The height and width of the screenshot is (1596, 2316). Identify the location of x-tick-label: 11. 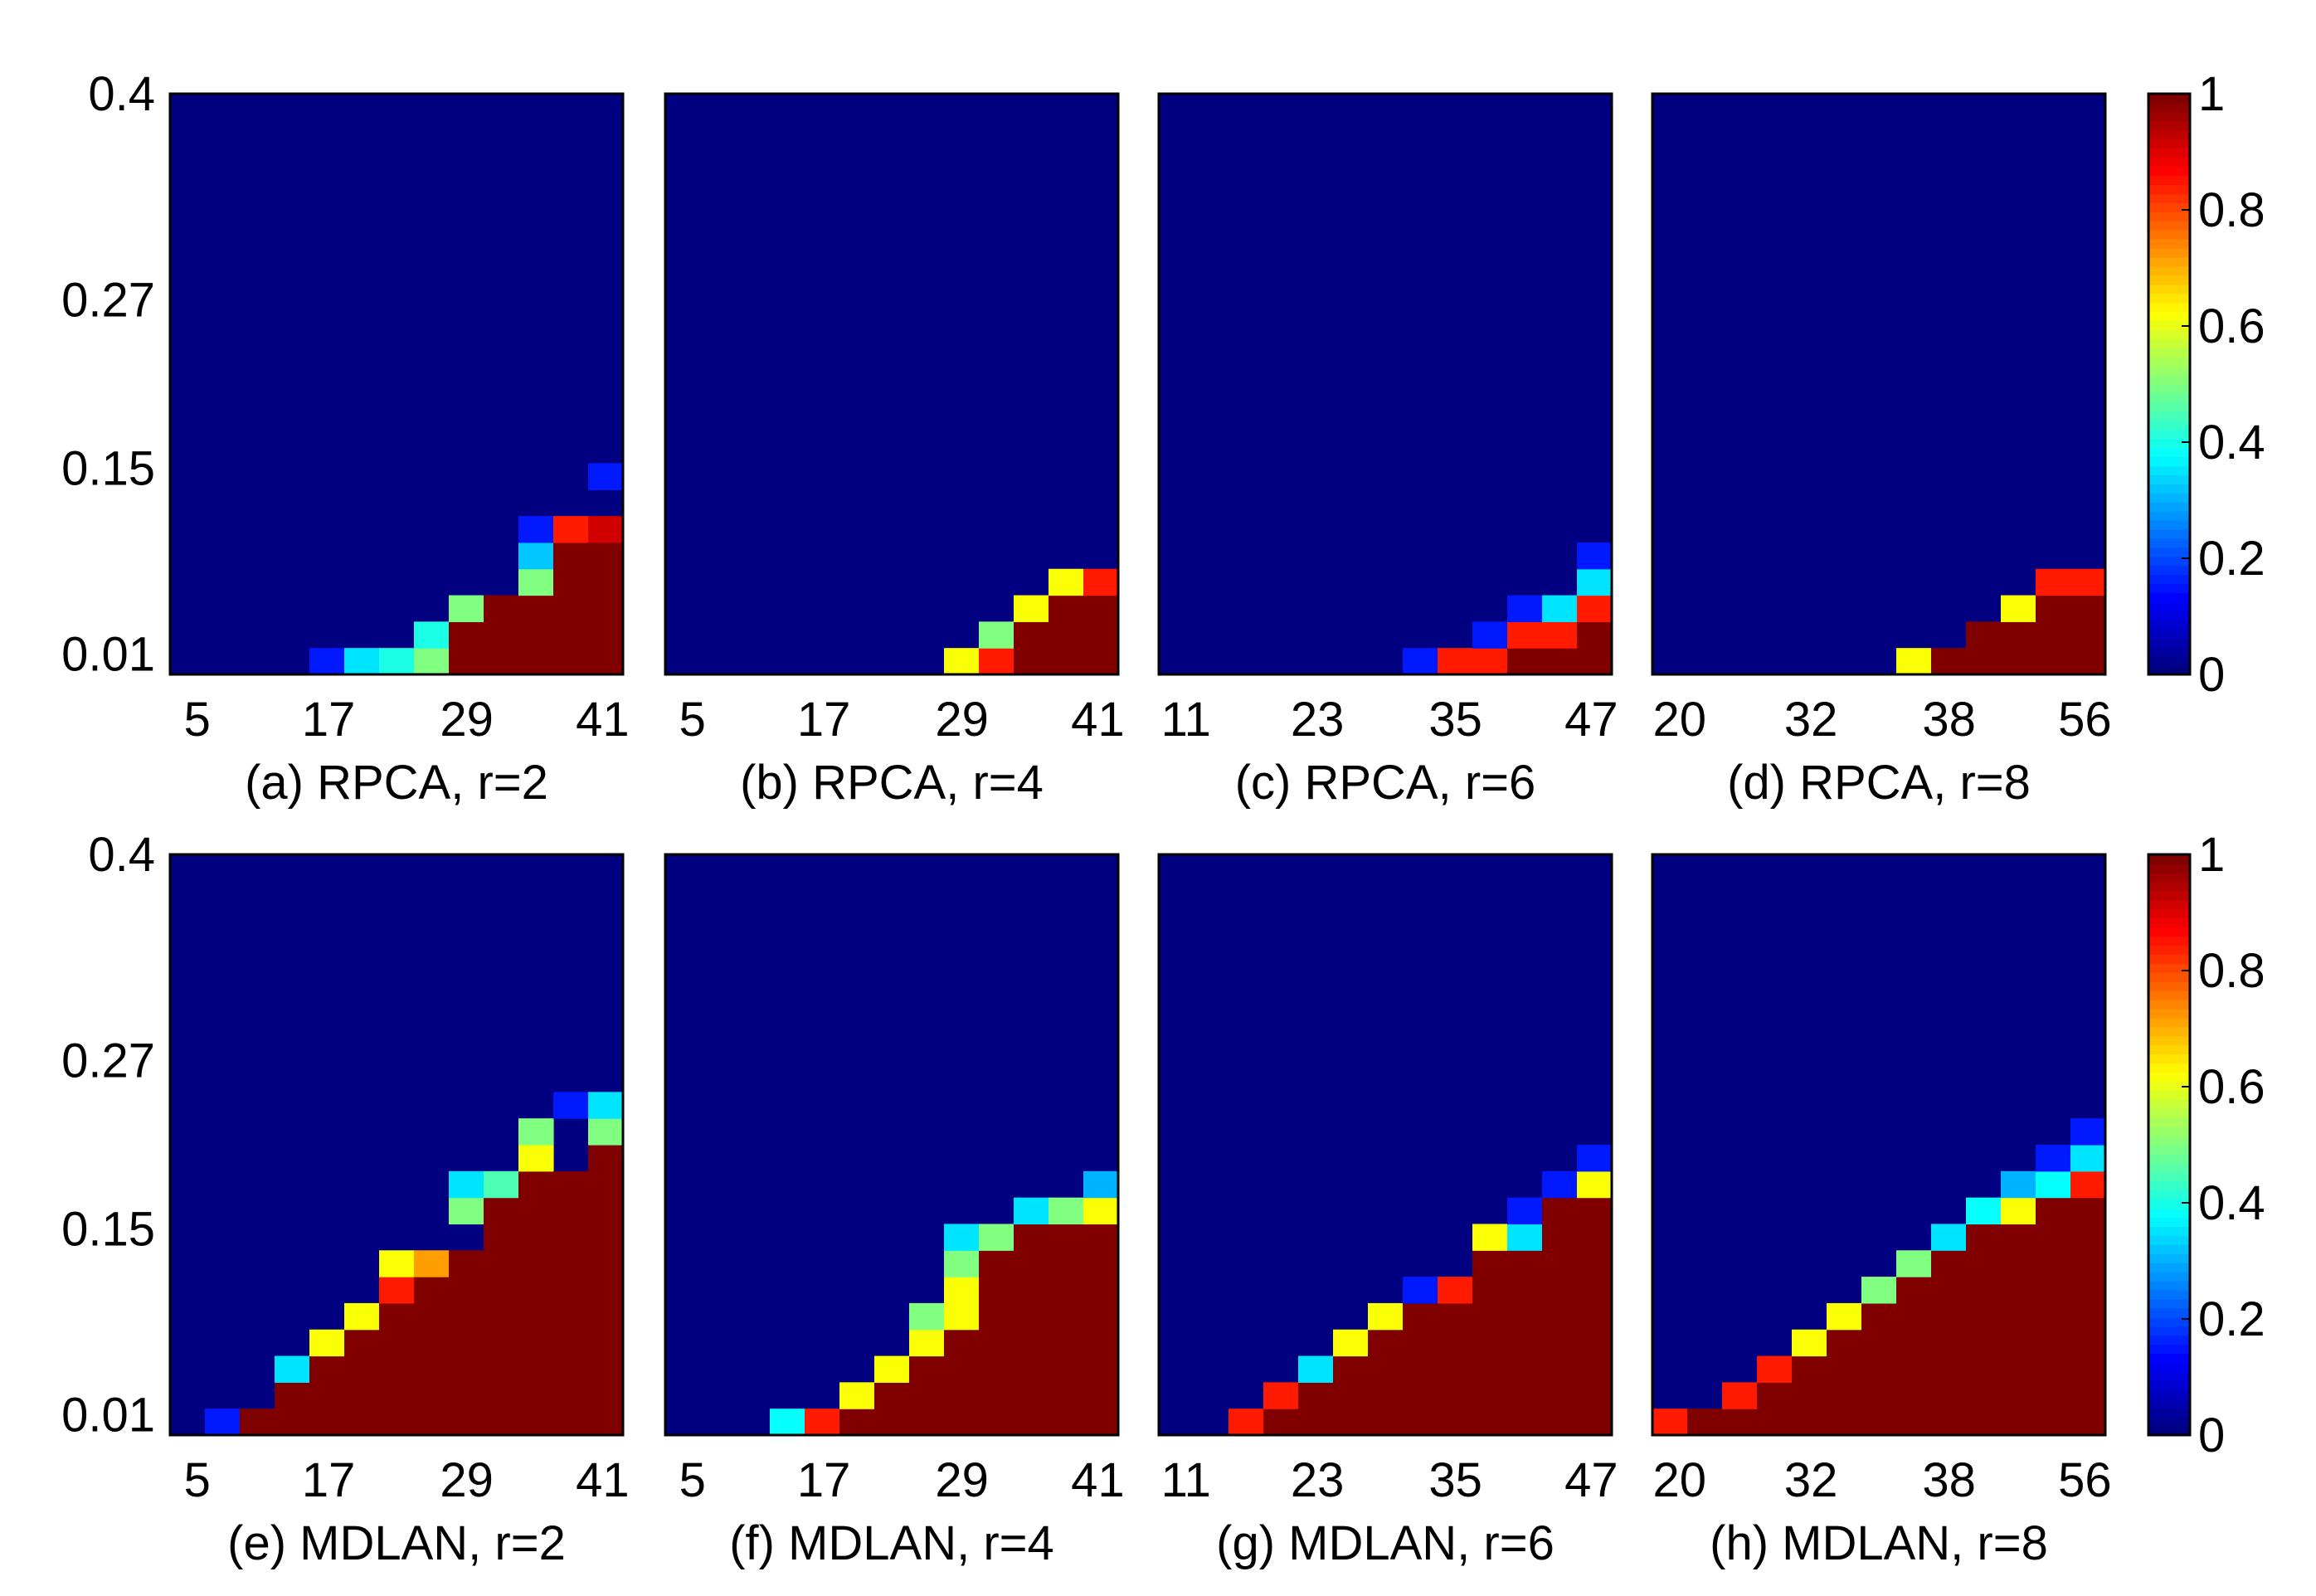
(1186, 1480).